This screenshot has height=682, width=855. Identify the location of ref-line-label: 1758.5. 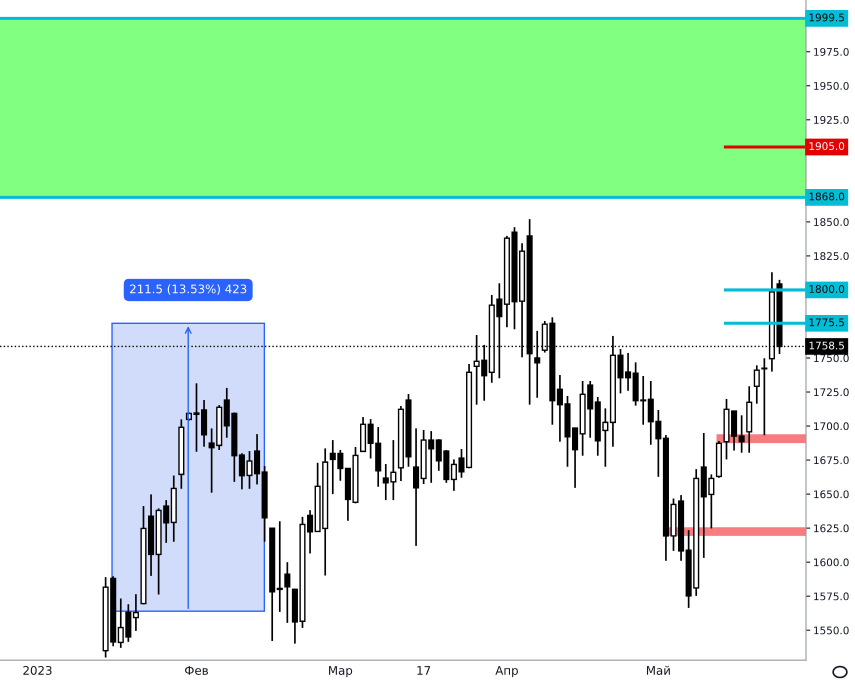
(827, 346).